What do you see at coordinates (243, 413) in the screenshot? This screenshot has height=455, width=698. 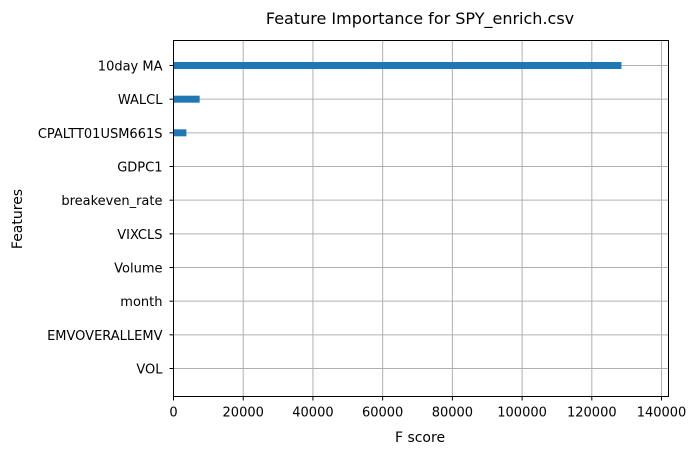 I see `x-tick-label: 20000` at bounding box center [243, 413].